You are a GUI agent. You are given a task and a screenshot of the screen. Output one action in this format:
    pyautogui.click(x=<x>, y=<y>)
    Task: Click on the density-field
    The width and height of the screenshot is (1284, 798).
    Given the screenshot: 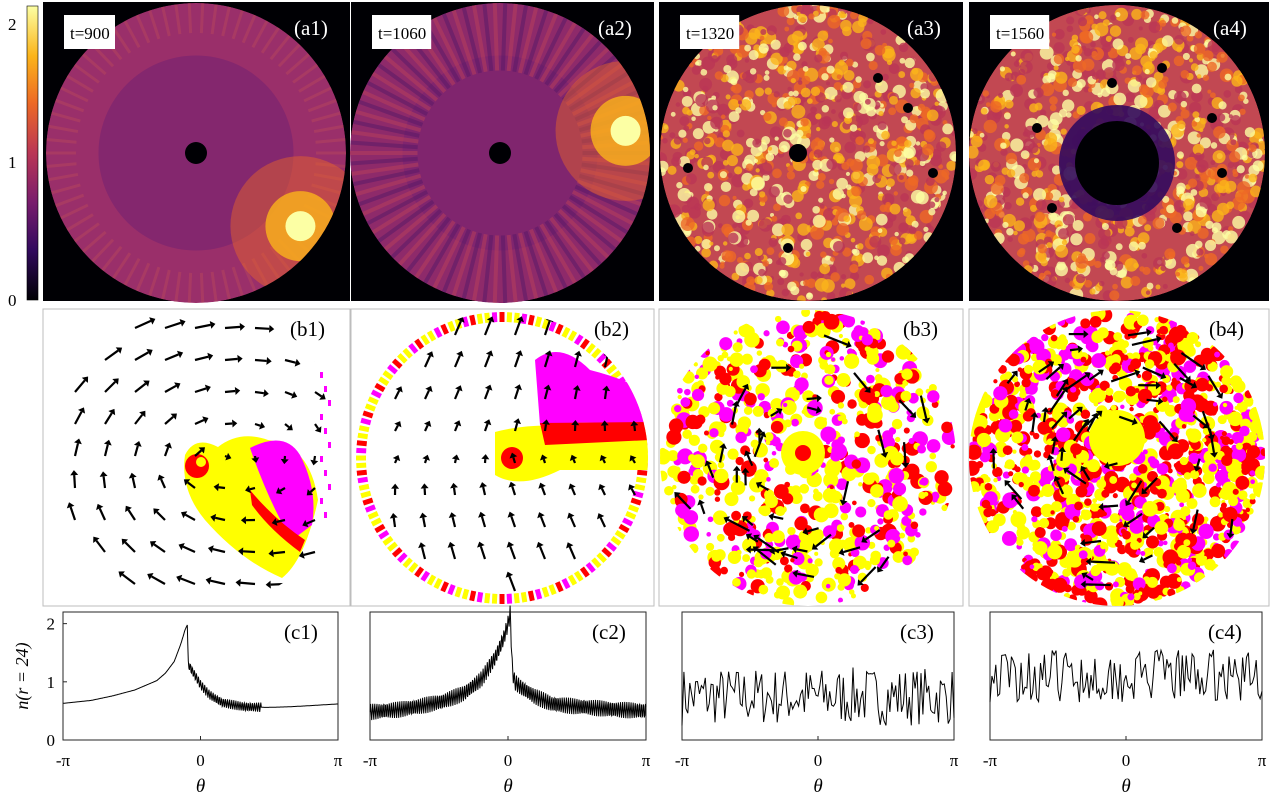 What is the action you would take?
    pyautogui.click(x=500, y=153)
    